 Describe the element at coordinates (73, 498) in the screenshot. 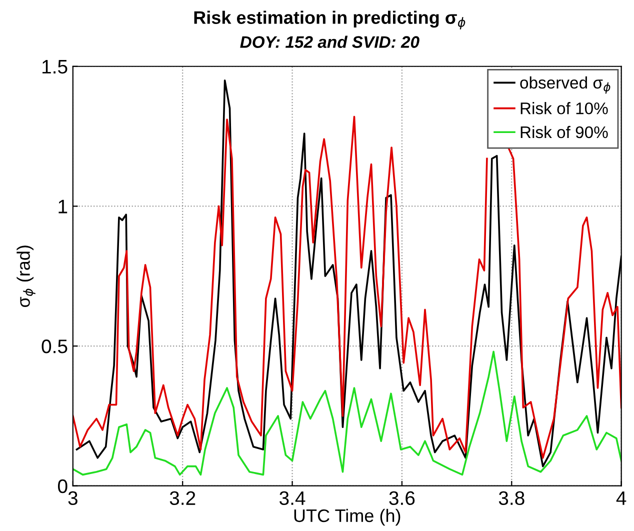

I see `x-tick-label: 3` at that location.